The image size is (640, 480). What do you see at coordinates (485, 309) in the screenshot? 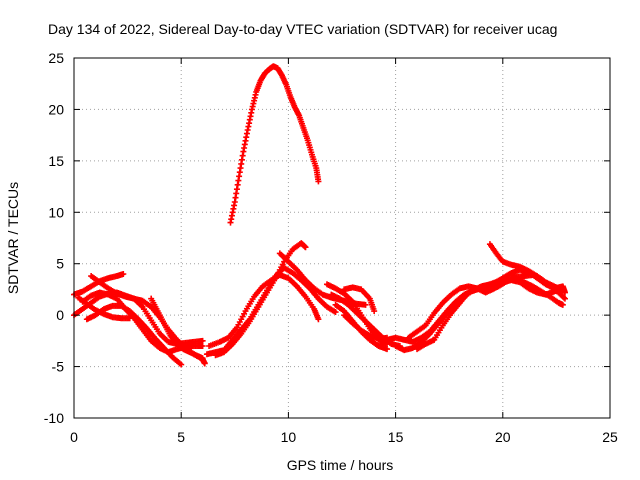
I see `series-s20` at bounding box center [485, 309].